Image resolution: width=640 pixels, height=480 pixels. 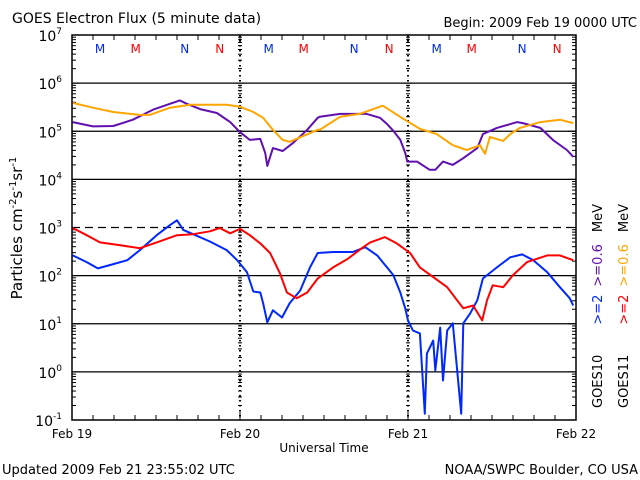 I want to click on y-tick-label: 10⁷, so click(x=50, y=36).